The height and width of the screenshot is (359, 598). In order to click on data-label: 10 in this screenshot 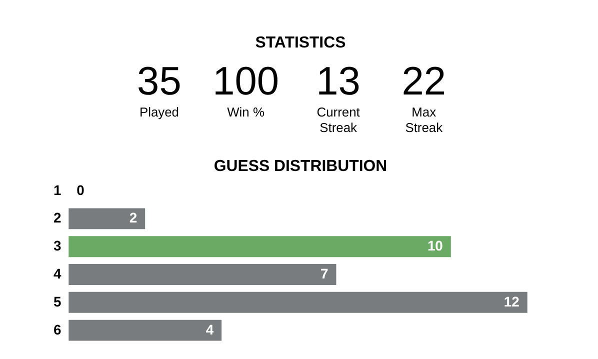, I will do `click(435, 246)`.